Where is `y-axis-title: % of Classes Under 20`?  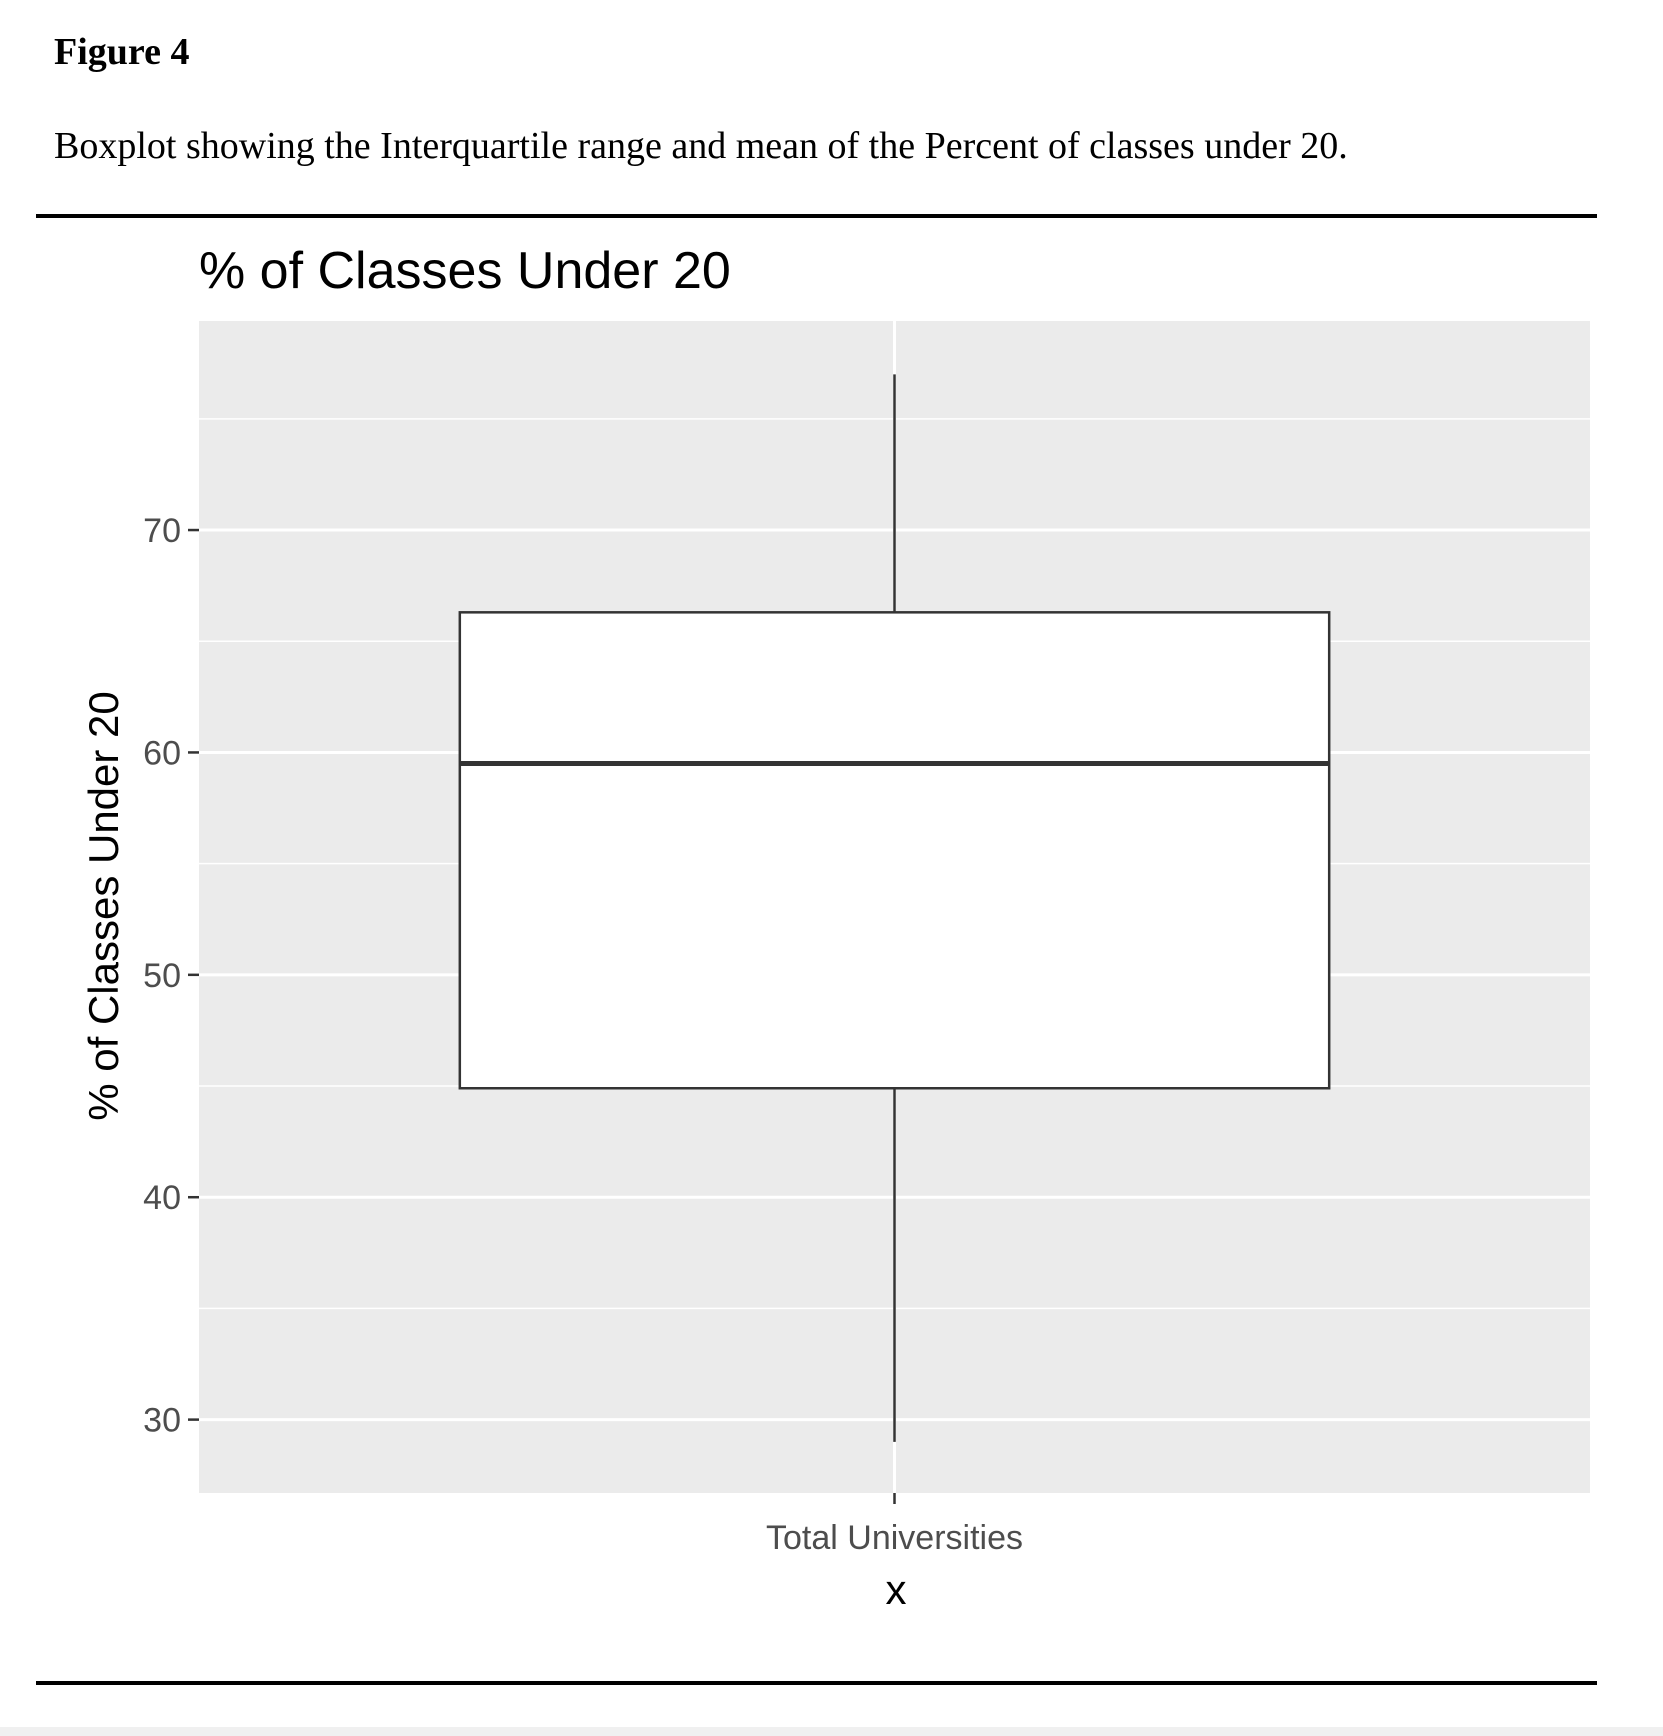 y-axis-title: % of Classes Under 20 is located at coordinates (103, 906).